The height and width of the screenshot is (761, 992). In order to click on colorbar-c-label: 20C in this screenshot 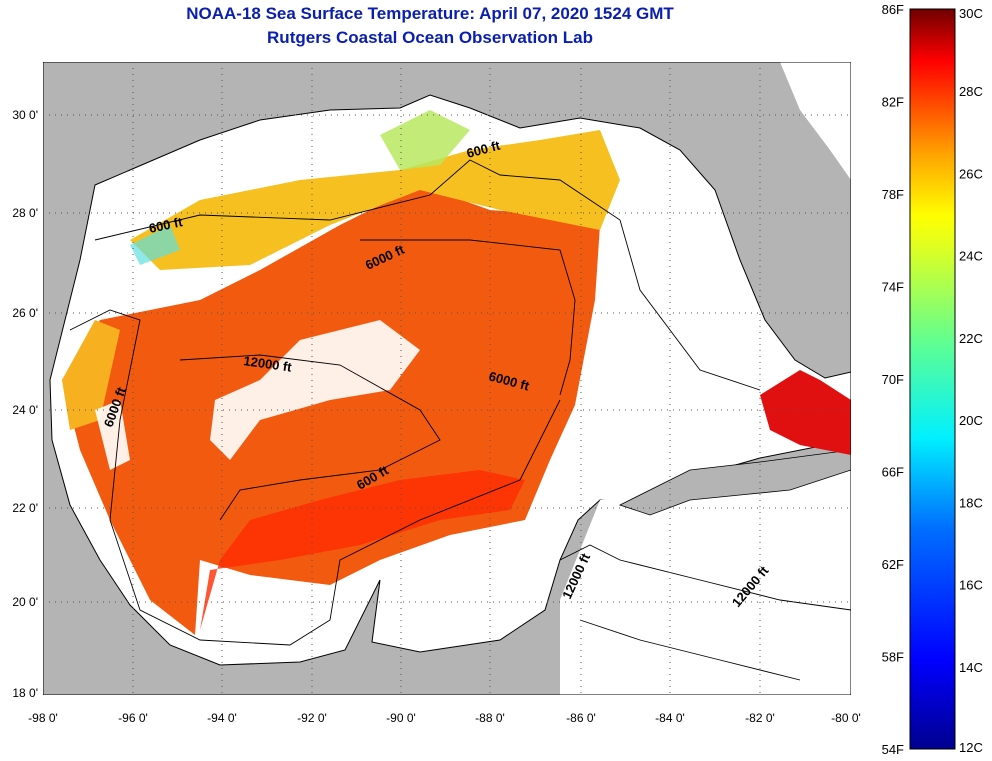, I will do `click(971, 420)`.